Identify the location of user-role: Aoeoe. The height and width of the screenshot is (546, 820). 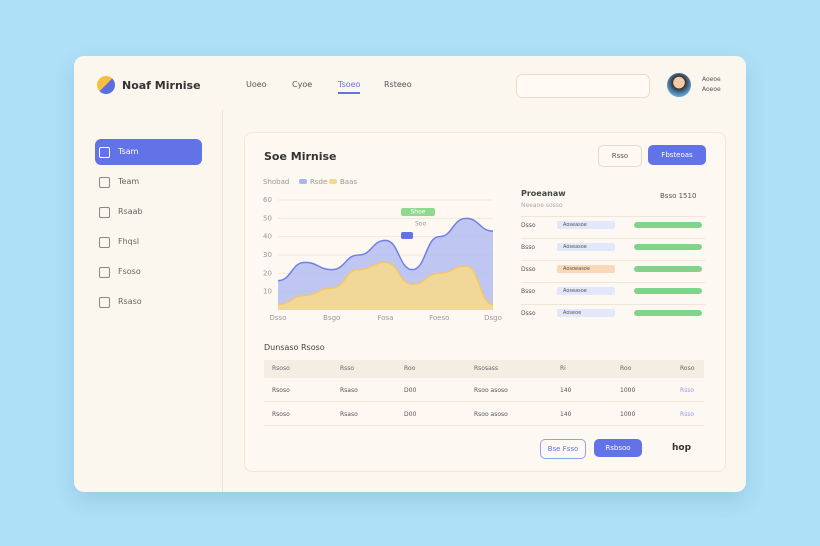
(711, 89).